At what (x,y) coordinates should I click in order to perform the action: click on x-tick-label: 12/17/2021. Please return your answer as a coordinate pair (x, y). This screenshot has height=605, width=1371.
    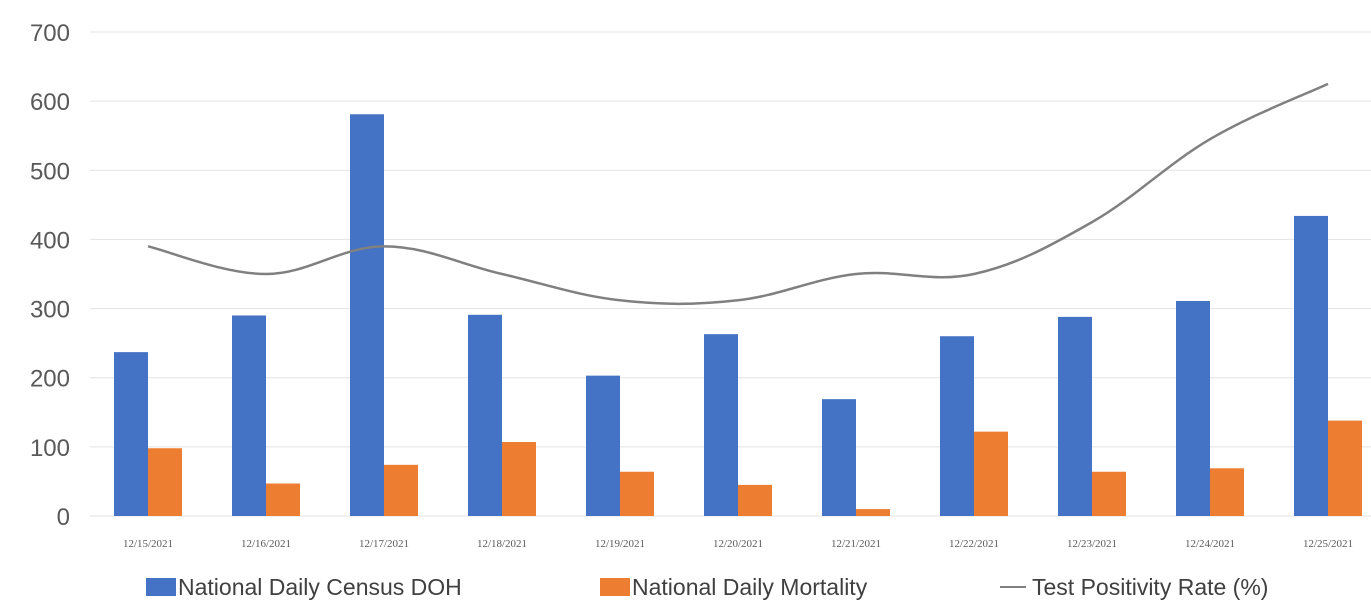
    Looking at the image, I should click on (384, 544).